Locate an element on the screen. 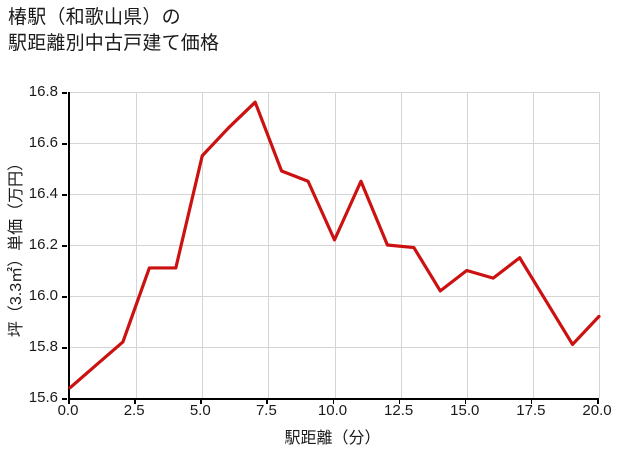  chart-title: 椿駅（和歌山県）の 駅距離別中古戸建て価格 is located at coordinates (114, 30).